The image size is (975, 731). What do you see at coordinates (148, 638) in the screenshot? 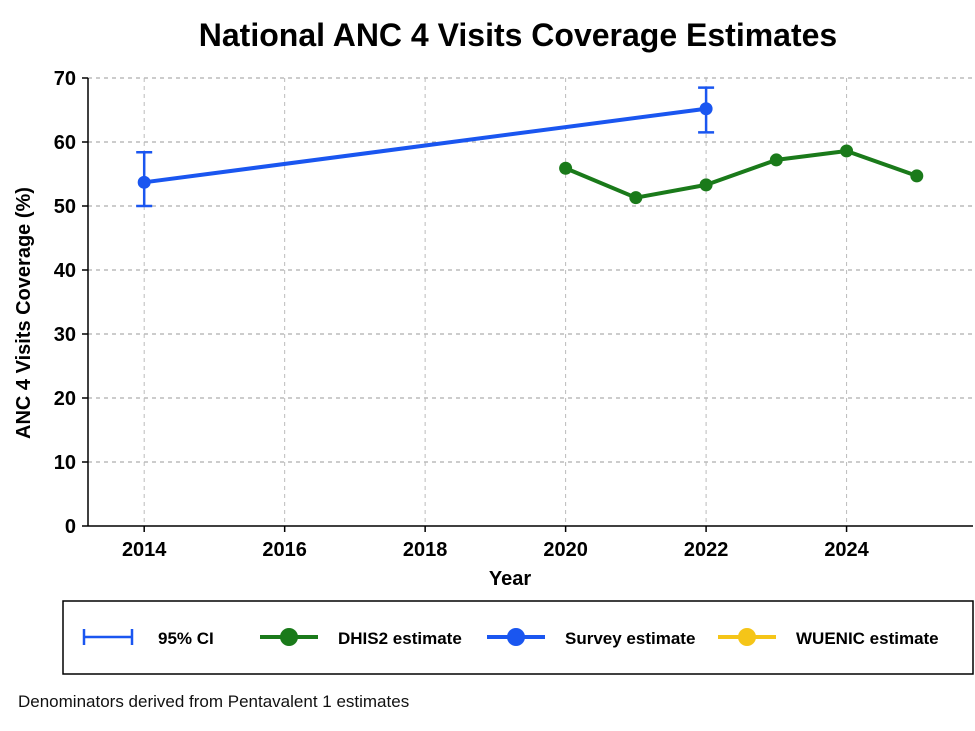
I see `legend-item: 95% CI` at bounding box center [148, 638].